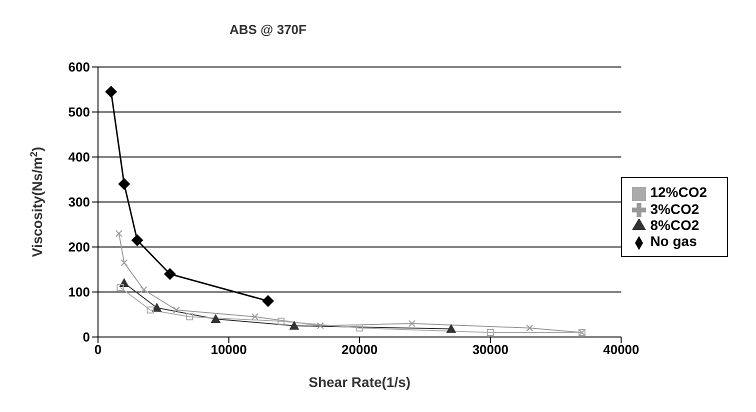 The image size is (756, 412). What do you see at coordinates (675, 208) in the screenshot?
I see `legend-label: 3%CO2` at bounding box center [675, 208].